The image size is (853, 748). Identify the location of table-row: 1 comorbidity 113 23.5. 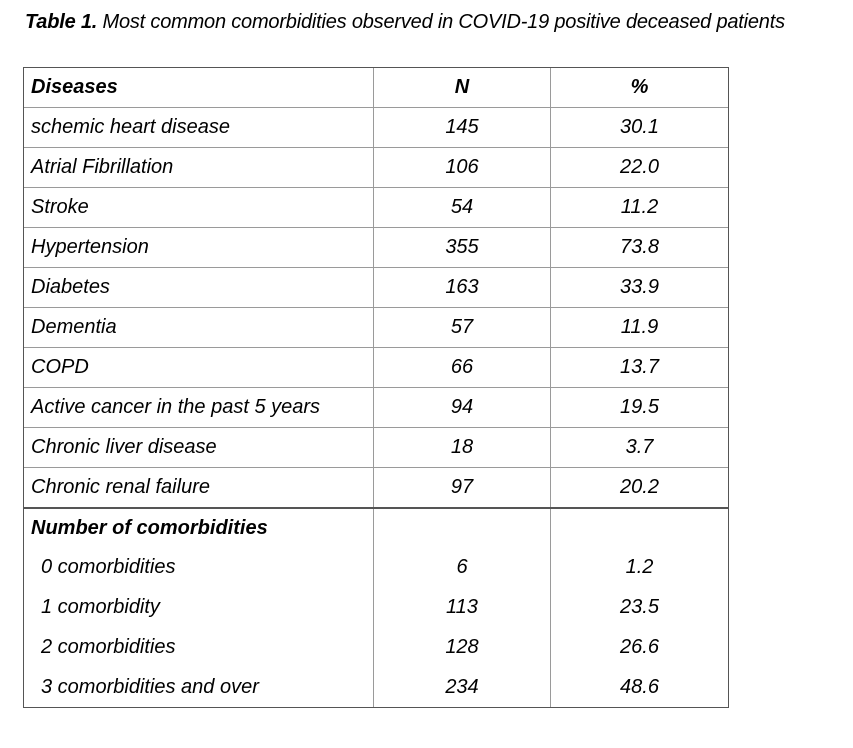
(376, 607).